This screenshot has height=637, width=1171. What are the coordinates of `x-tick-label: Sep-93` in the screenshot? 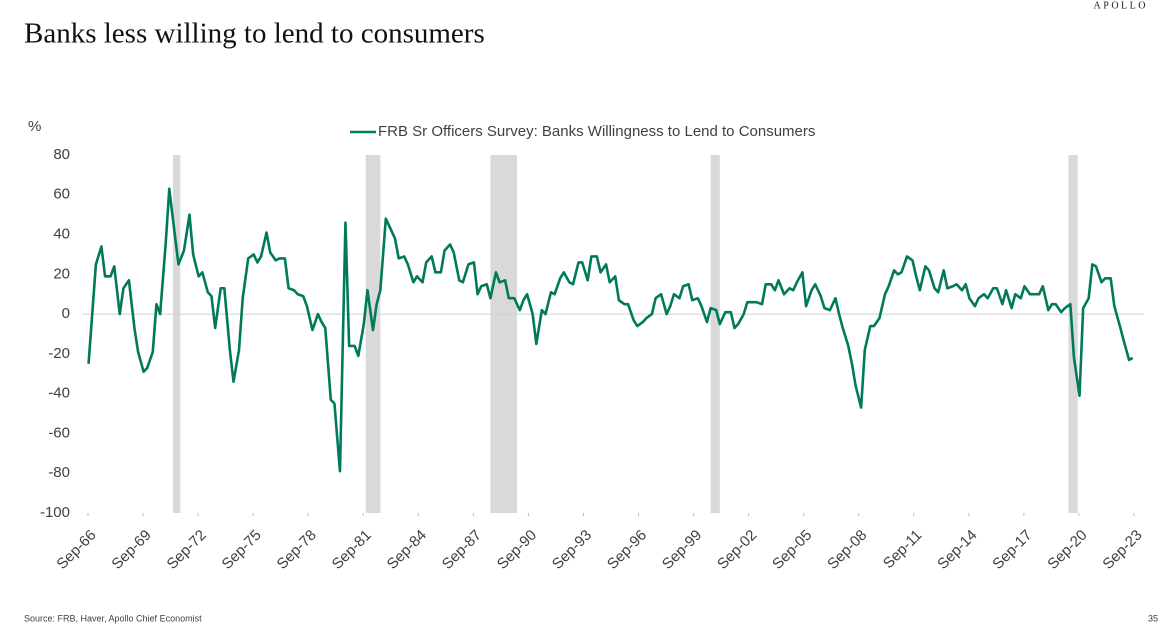 It's located at (572, 550).